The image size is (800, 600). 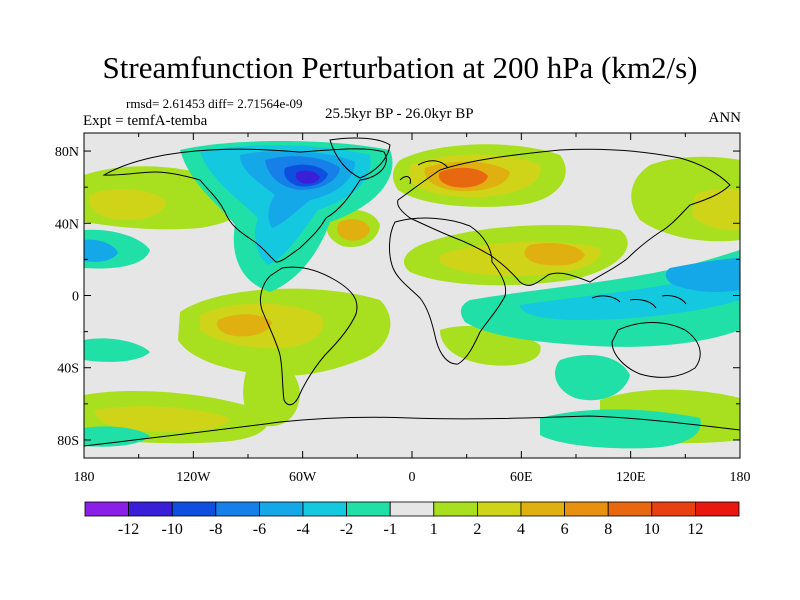 I want to click on colorbar-label: -10, so click(x=172, y=529).